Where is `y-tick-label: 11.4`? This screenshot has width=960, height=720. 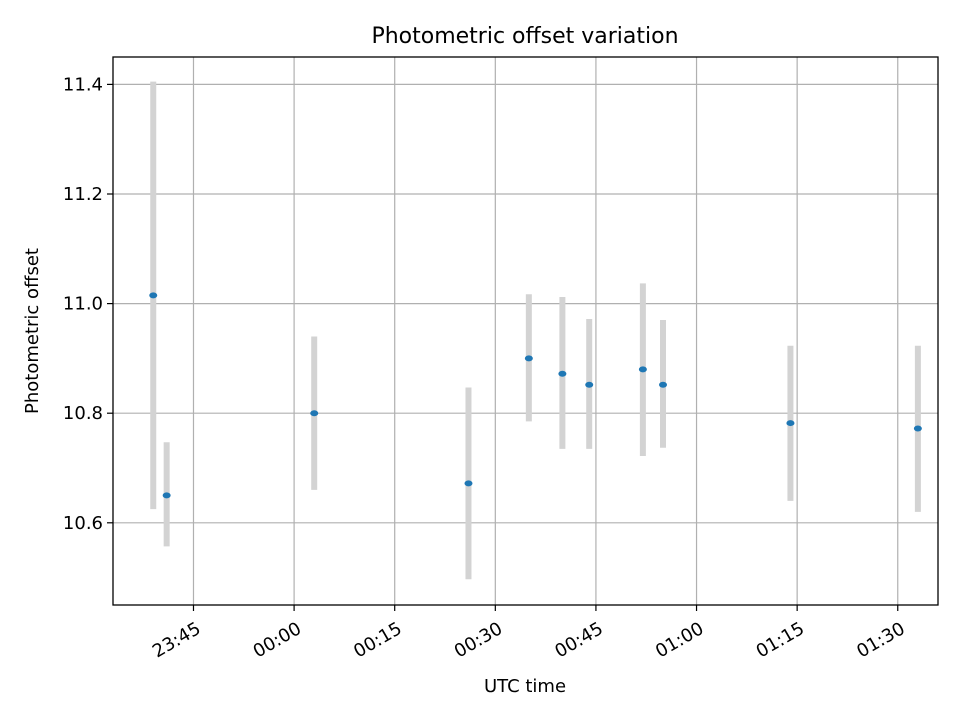 y-tick-label: 11.4 is located at coordinates (83, 84).